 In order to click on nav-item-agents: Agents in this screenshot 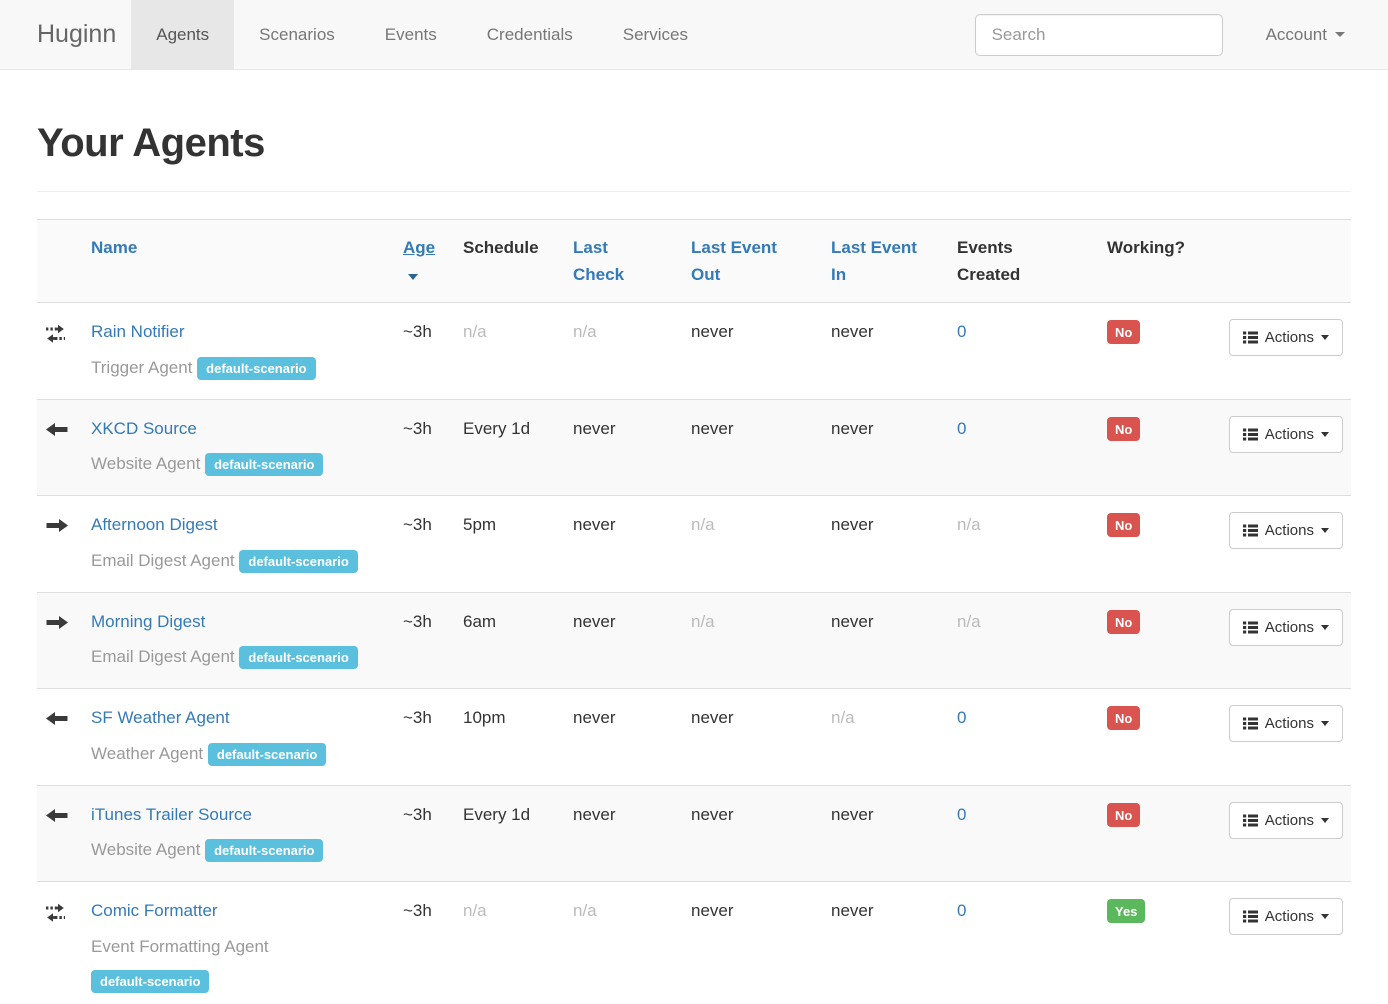, I will do `click(183, 34)`.